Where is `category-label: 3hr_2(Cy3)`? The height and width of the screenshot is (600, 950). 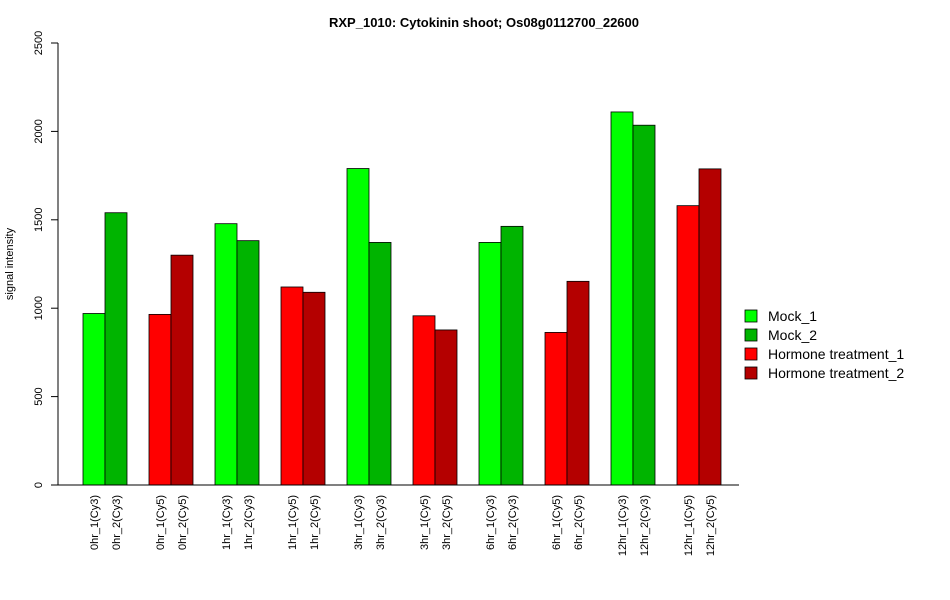 category-label: 3hr_2(Cy3) is located at coordinates (381, 522).